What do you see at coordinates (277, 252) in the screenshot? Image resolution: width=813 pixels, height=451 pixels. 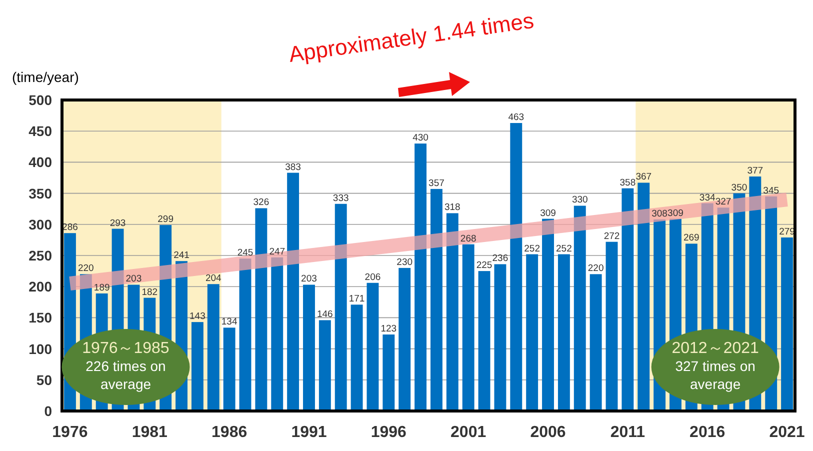 I see `data-label: 247` at bounding box center [277, 252].